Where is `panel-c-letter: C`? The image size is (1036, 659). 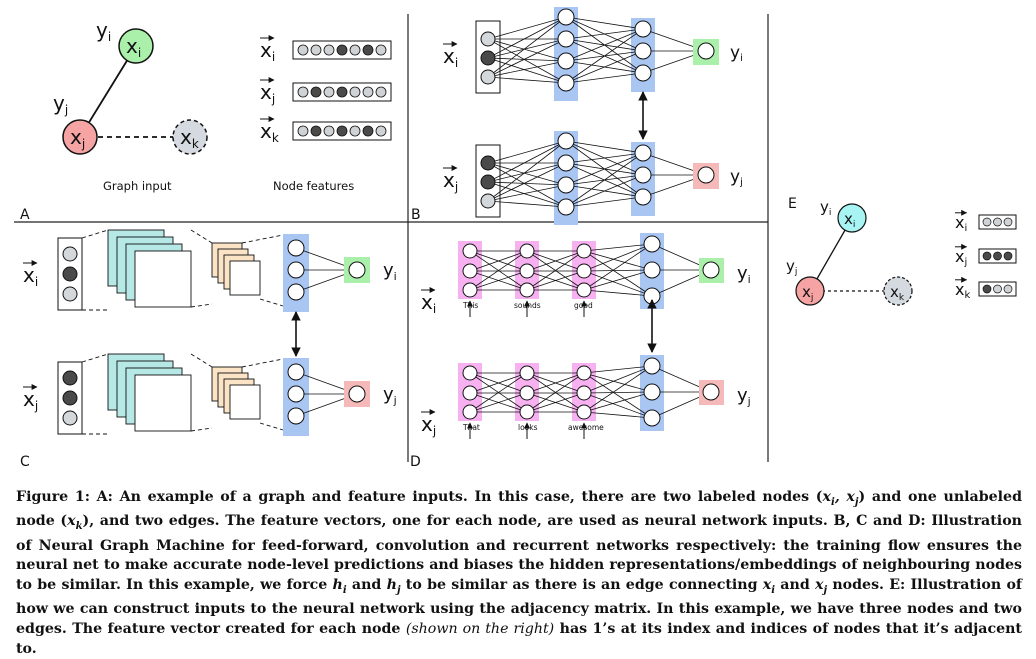
panel-c-letter: C is located at coordinates (25, 462).